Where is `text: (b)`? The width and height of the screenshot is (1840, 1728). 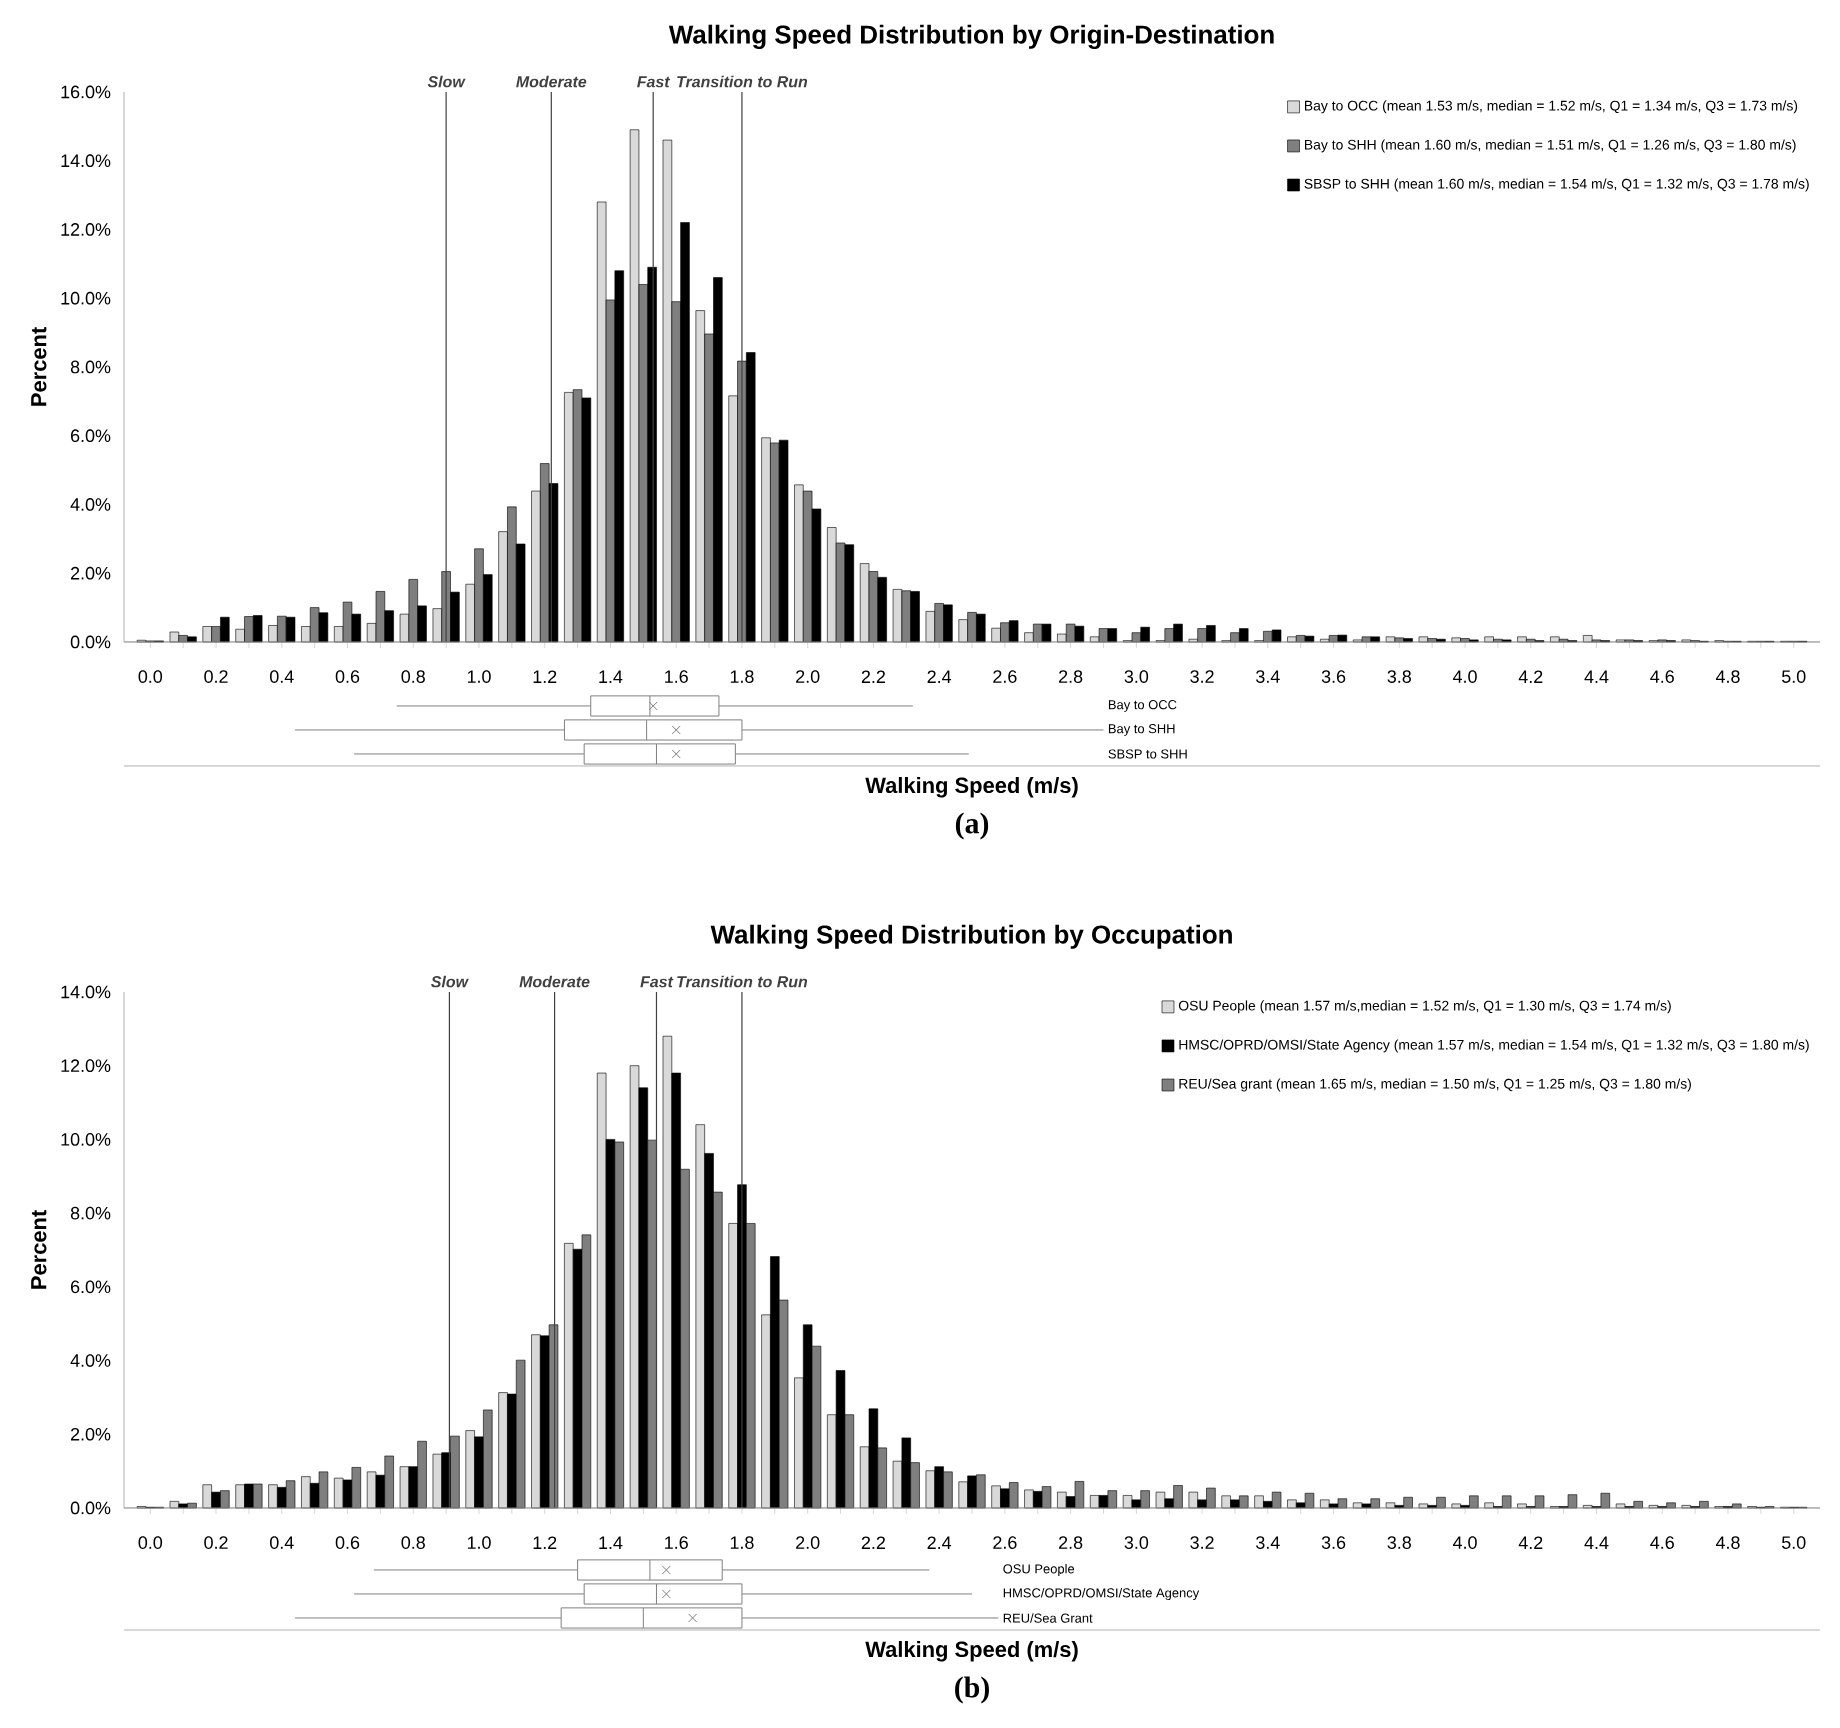
text: (b) is located at coordinates (972, 1690).